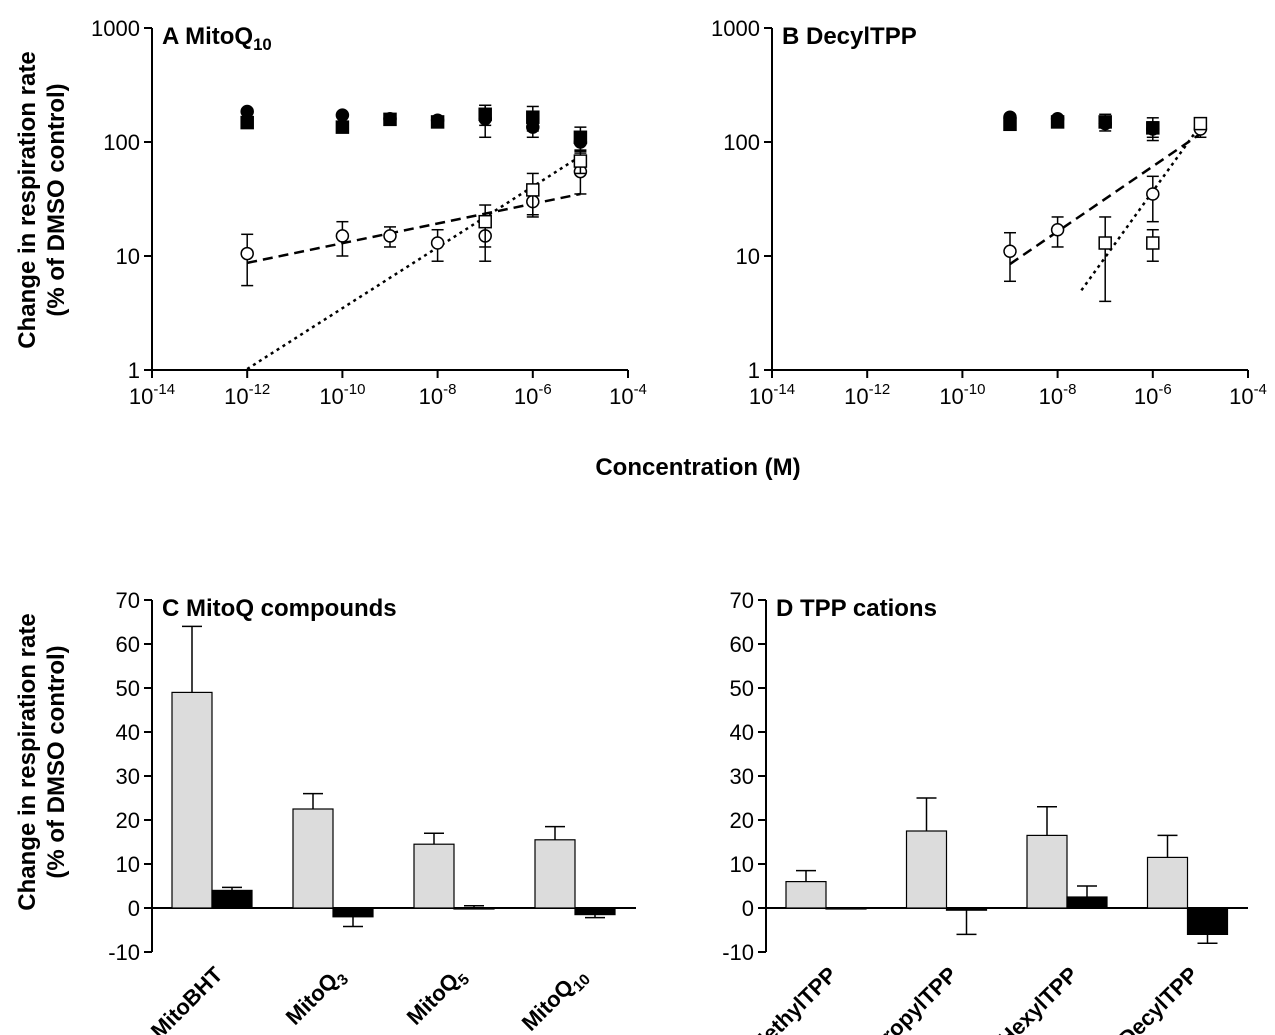 This screenshot has height=1035, width=1275. What do you see at coordinates (856, 608) in the screenshot?
I see `panel-d-title: D TPP cations` at bounding box center [856, 608].